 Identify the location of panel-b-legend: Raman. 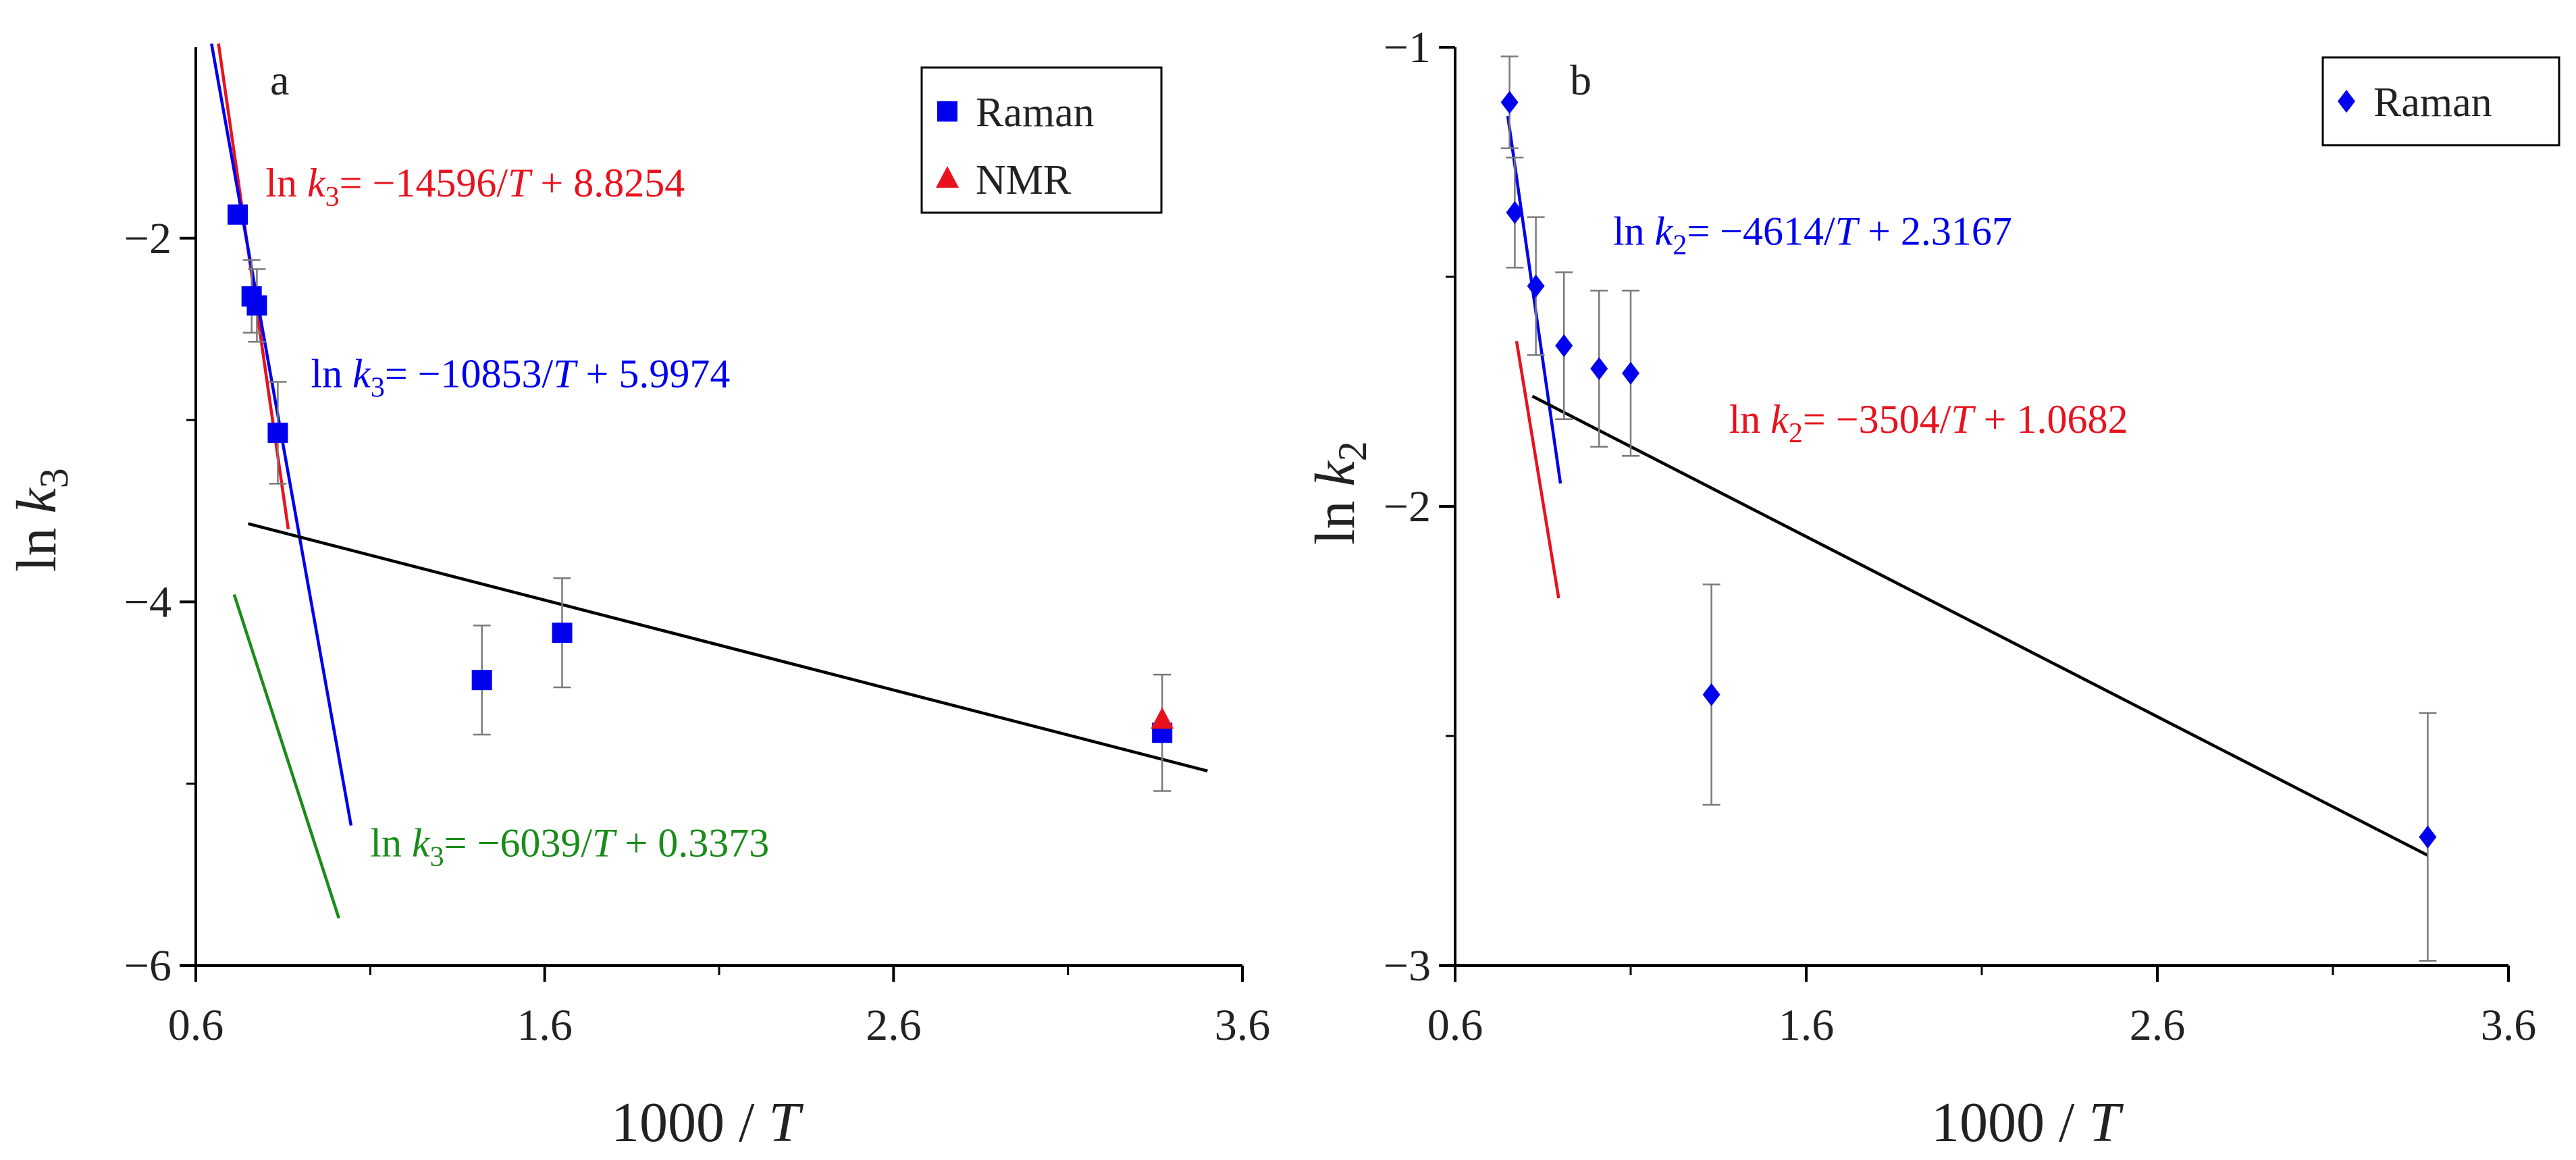
(2440, 101).